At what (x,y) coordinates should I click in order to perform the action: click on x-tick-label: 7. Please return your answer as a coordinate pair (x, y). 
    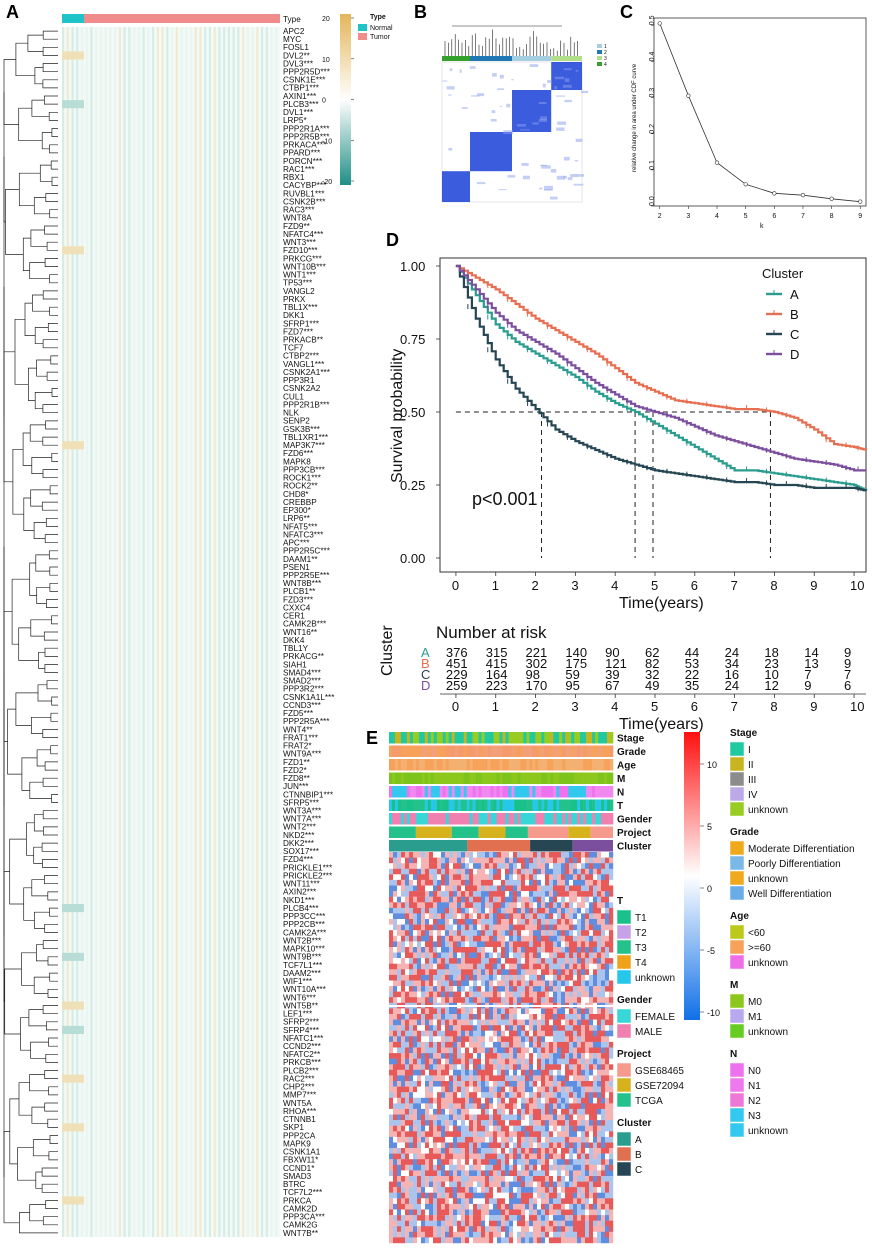
    Looking at the image, I should click on (803, 216).